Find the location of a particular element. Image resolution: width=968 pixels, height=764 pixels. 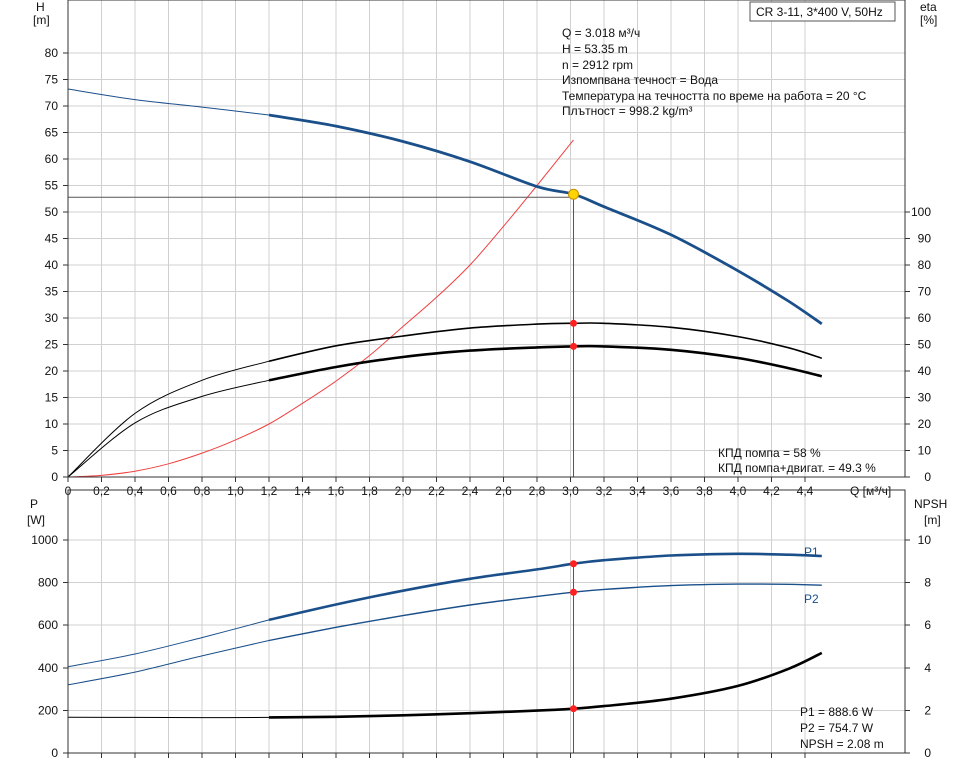

y-tick-label: 600 is located at coordinates (48, 625).